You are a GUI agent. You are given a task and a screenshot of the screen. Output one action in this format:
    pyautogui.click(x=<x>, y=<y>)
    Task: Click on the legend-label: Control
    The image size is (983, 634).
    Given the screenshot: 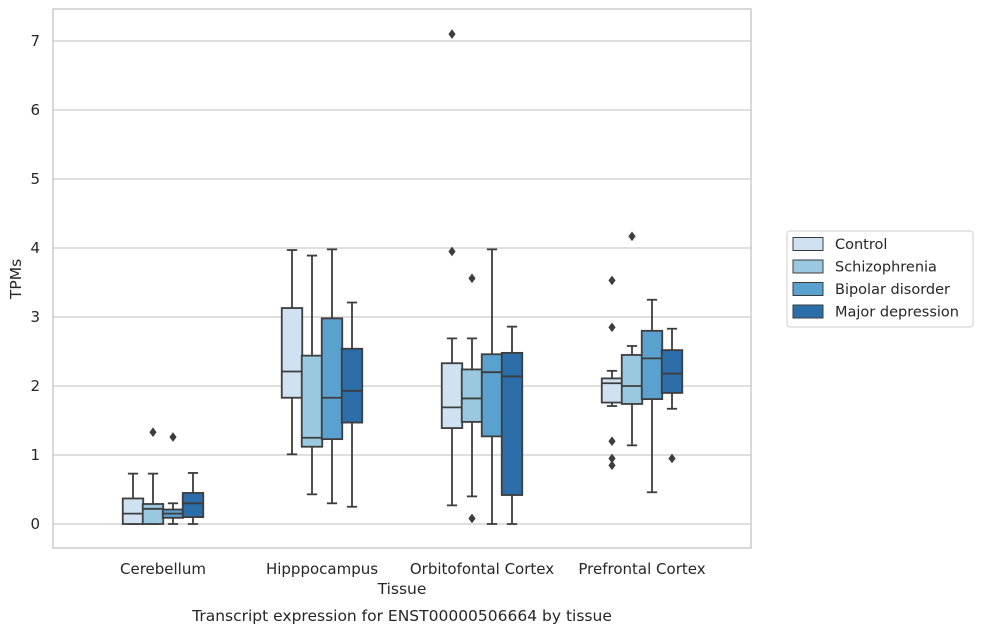 What is the action you would take?
    pyautogui.click(x=861, y=245)
    